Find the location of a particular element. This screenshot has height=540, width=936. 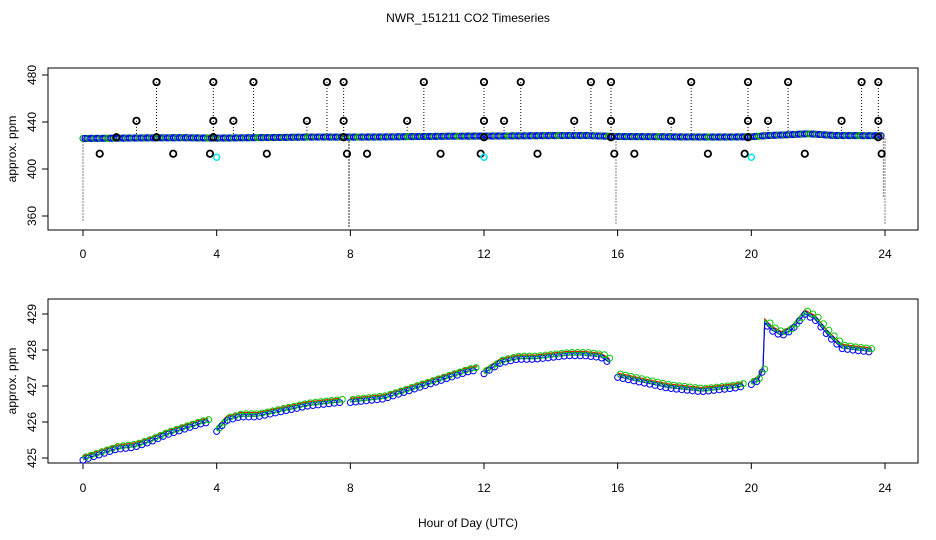

top-x-tick-label: 16 is located at coordinates (618, 254).